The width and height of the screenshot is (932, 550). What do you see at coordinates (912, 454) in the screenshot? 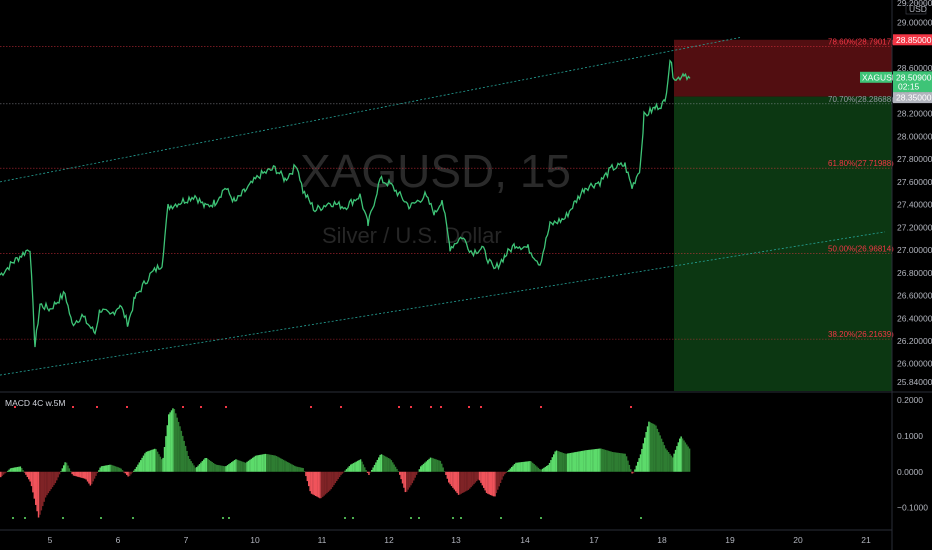
I see `indicator-axis: 0.2000 0.1000 0.0000 −0.1000` at bounding box center [912, 454].